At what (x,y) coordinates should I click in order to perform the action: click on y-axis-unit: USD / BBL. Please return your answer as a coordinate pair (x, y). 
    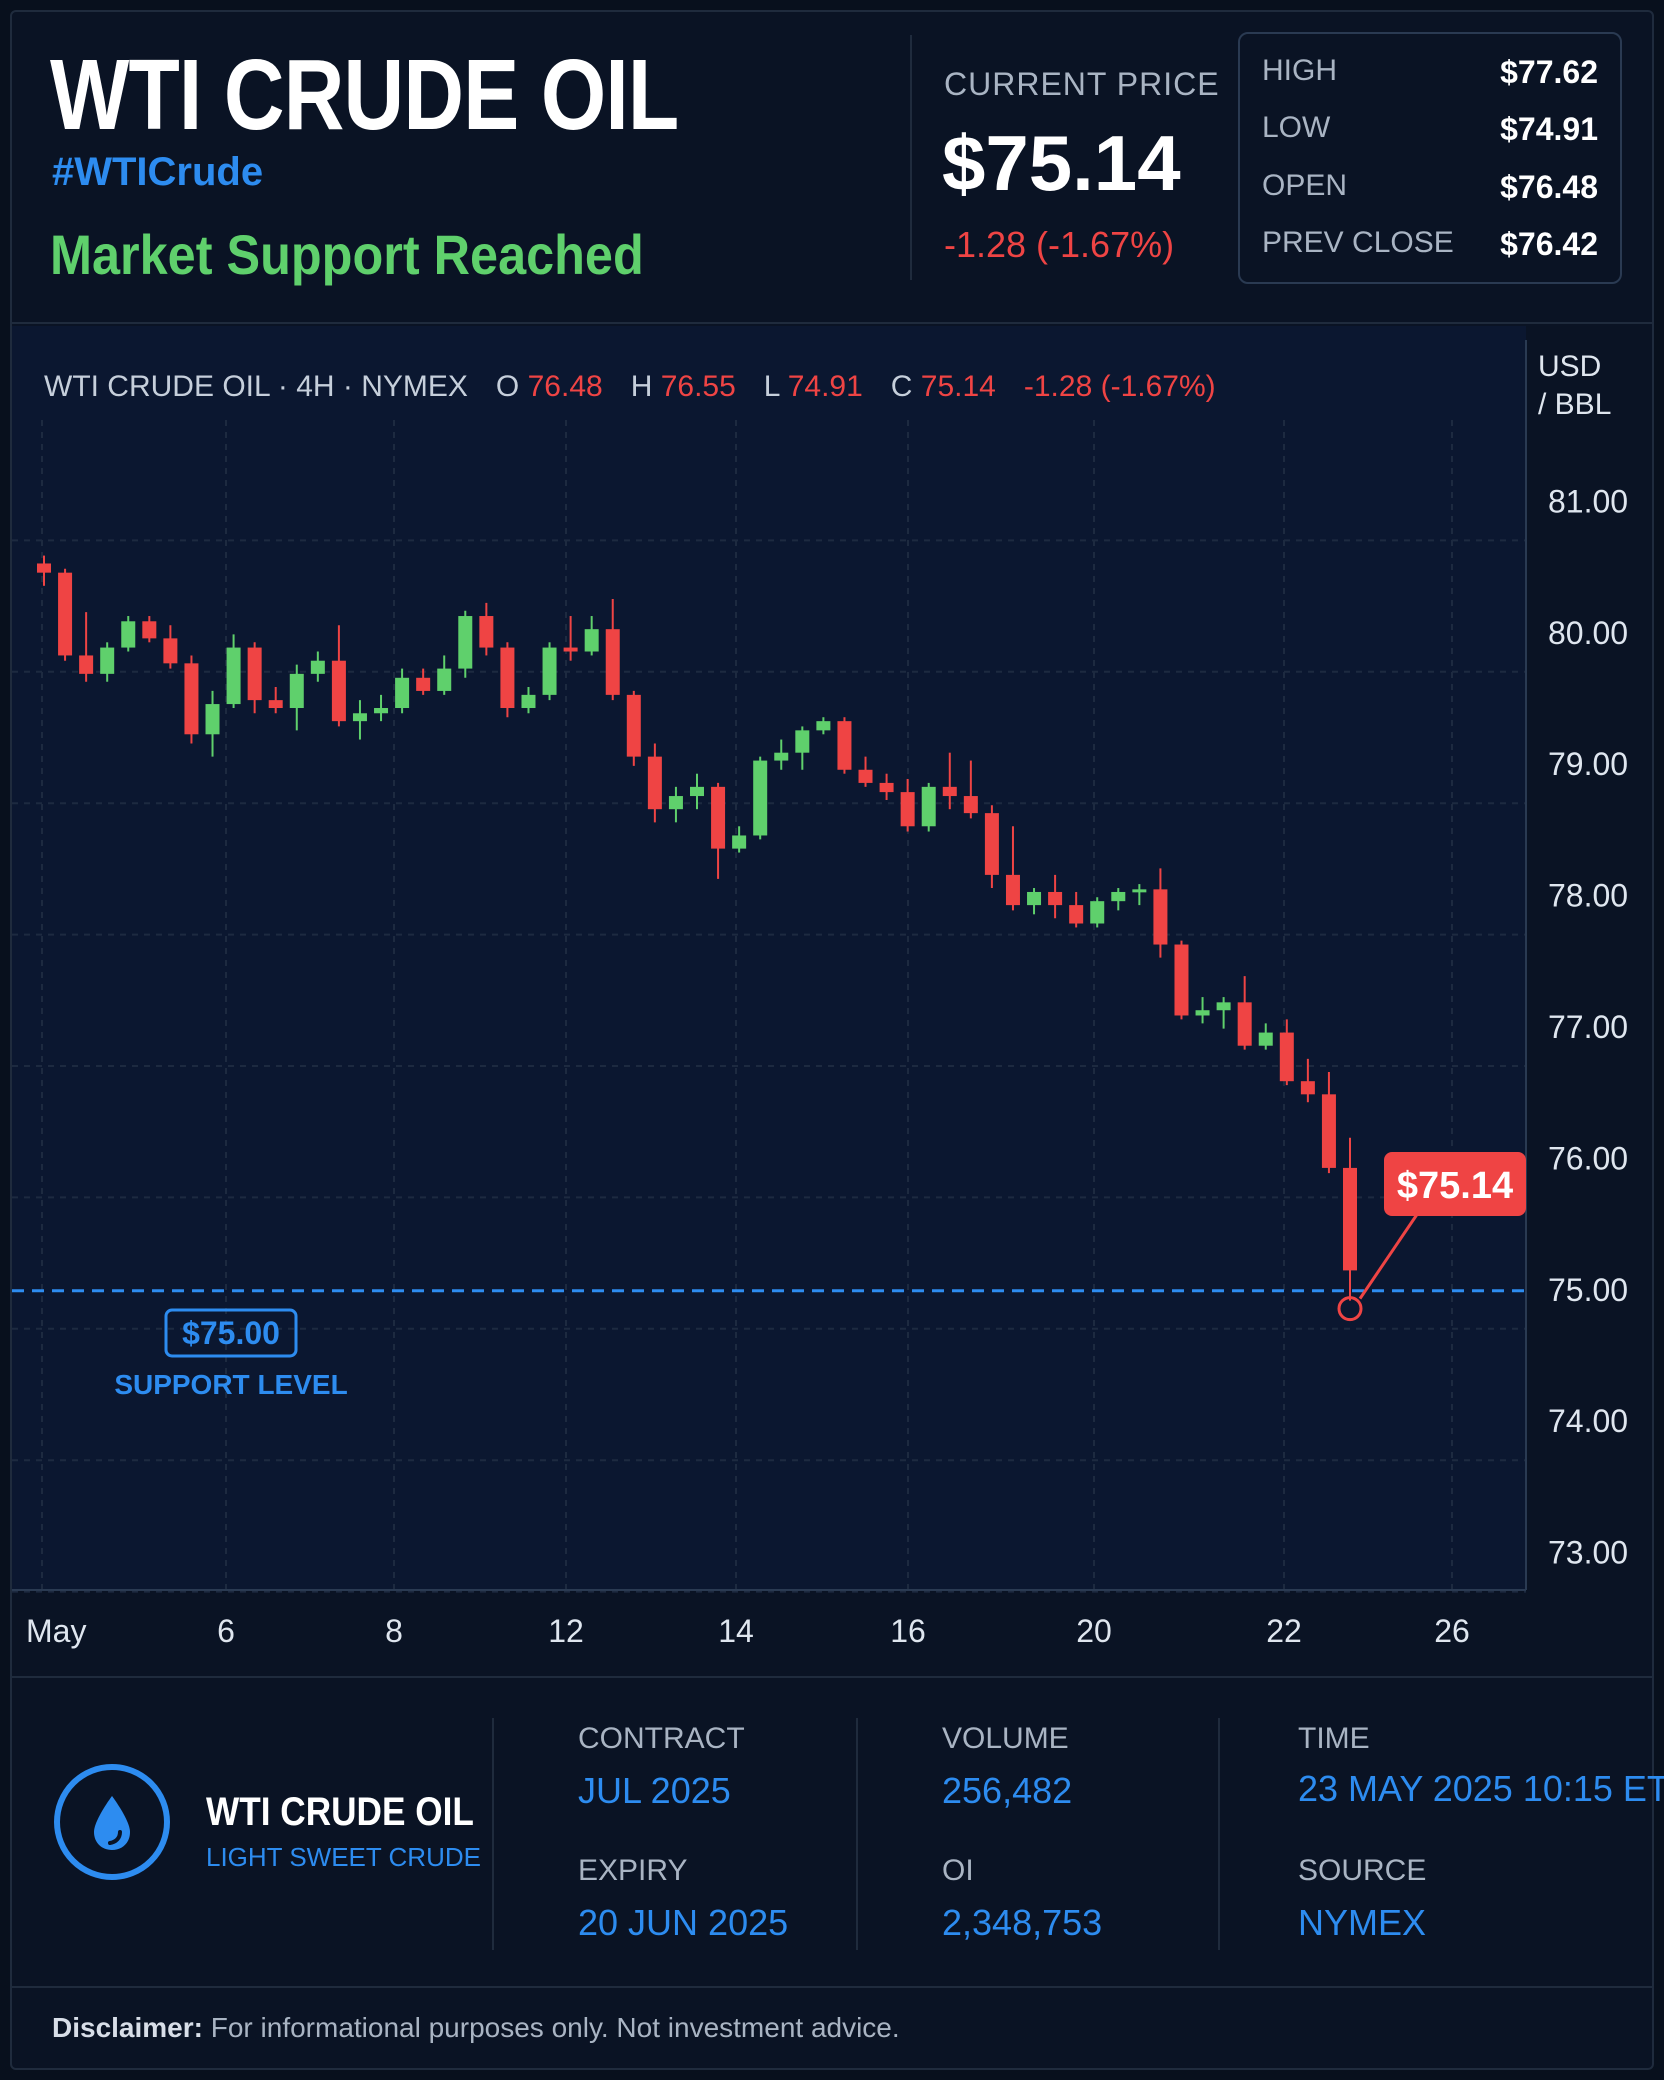
    Looking at the image, I should click on (1574, 386).